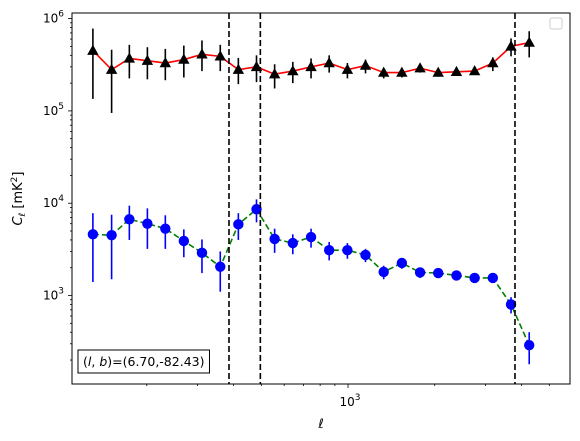 The height and width of the screenshot is (441, 580). I want to click on y-tick-label: 10³, so click(53, 295).